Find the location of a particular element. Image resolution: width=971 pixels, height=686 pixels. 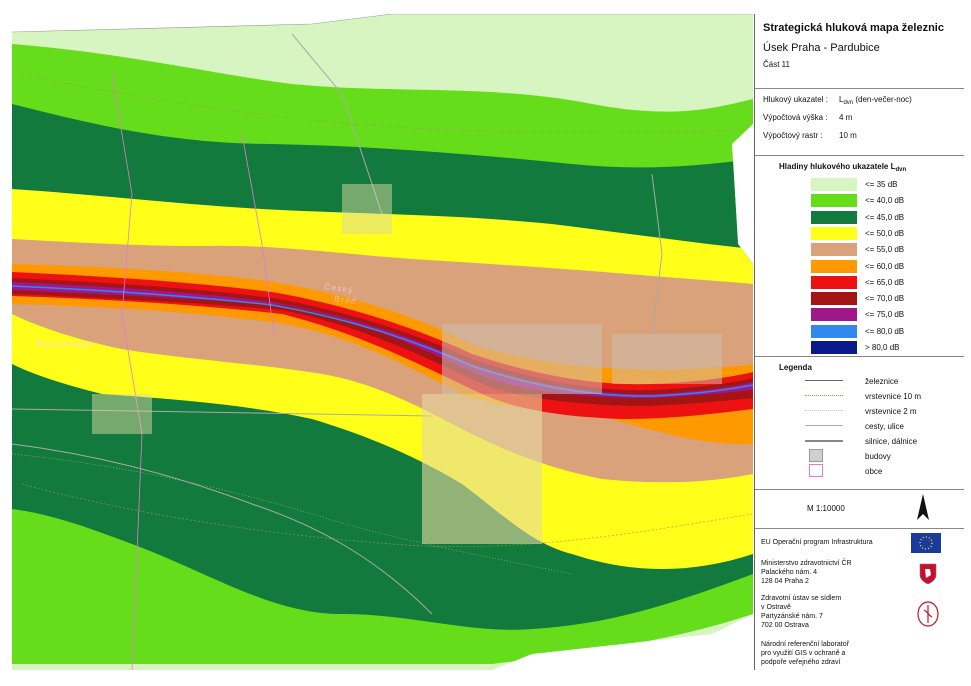

czech-coat-of-arms-icon is located at coordinates (928, 574).